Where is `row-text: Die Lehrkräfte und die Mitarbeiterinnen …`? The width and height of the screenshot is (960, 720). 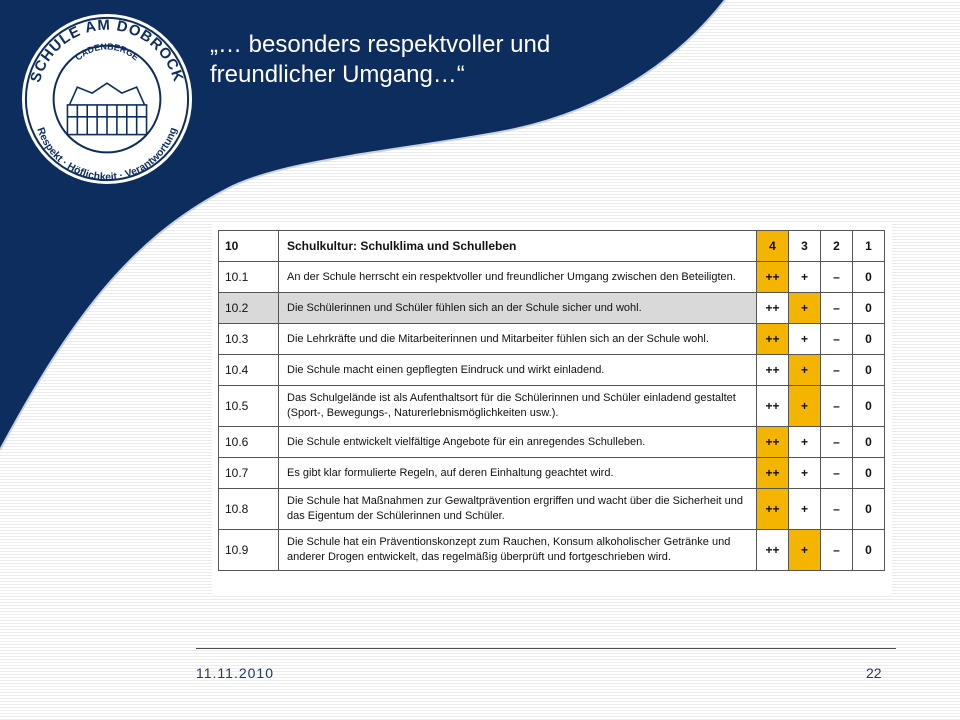
row-text: Die Lehrkräfte und die Mitarbeiterinnen … is located at coordinates (517, 339).